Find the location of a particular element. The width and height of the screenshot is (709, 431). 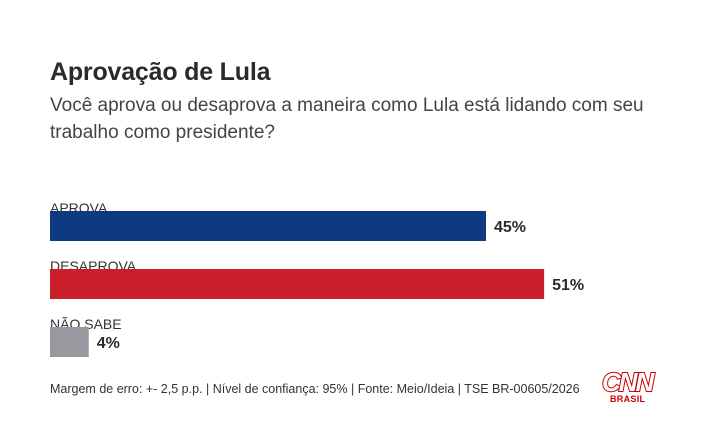

data-label: 51% is located at coordinates (568, 285).